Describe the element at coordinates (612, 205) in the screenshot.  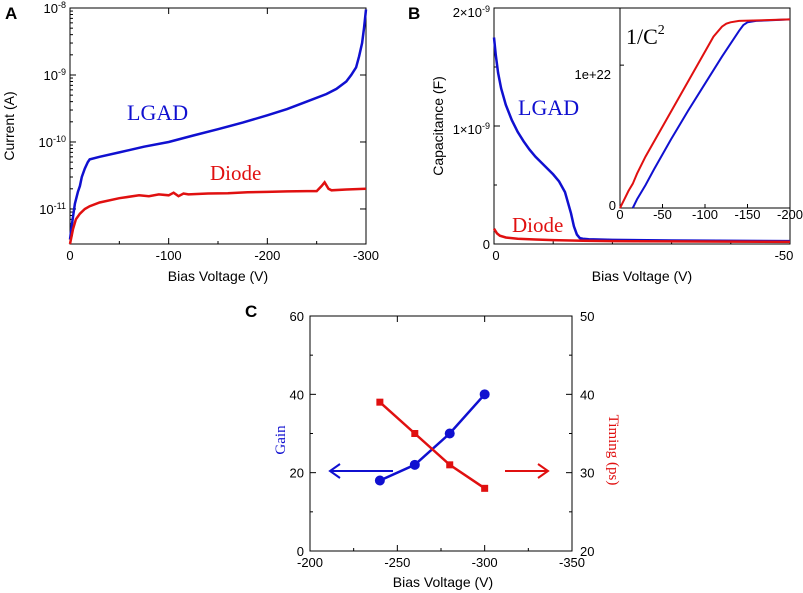
I see `inset-y-tick-label: 0` at that location.